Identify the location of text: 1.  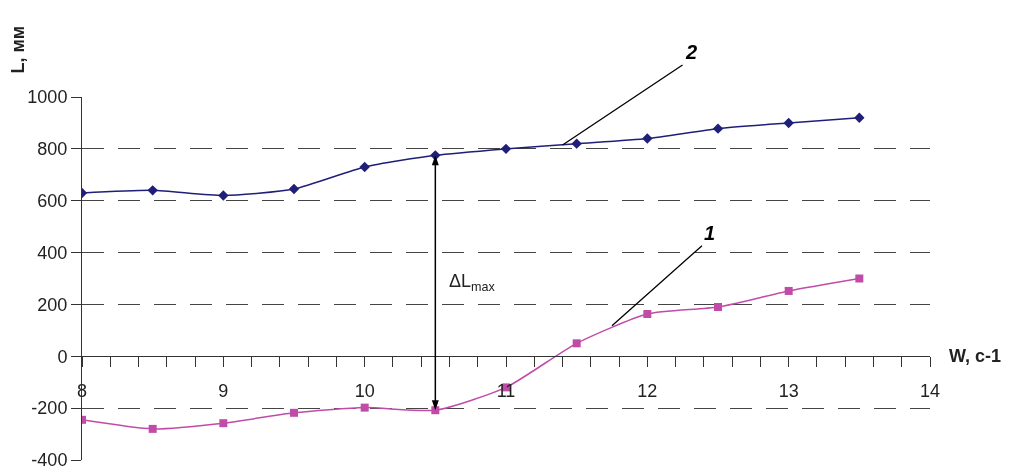
(710, 233).